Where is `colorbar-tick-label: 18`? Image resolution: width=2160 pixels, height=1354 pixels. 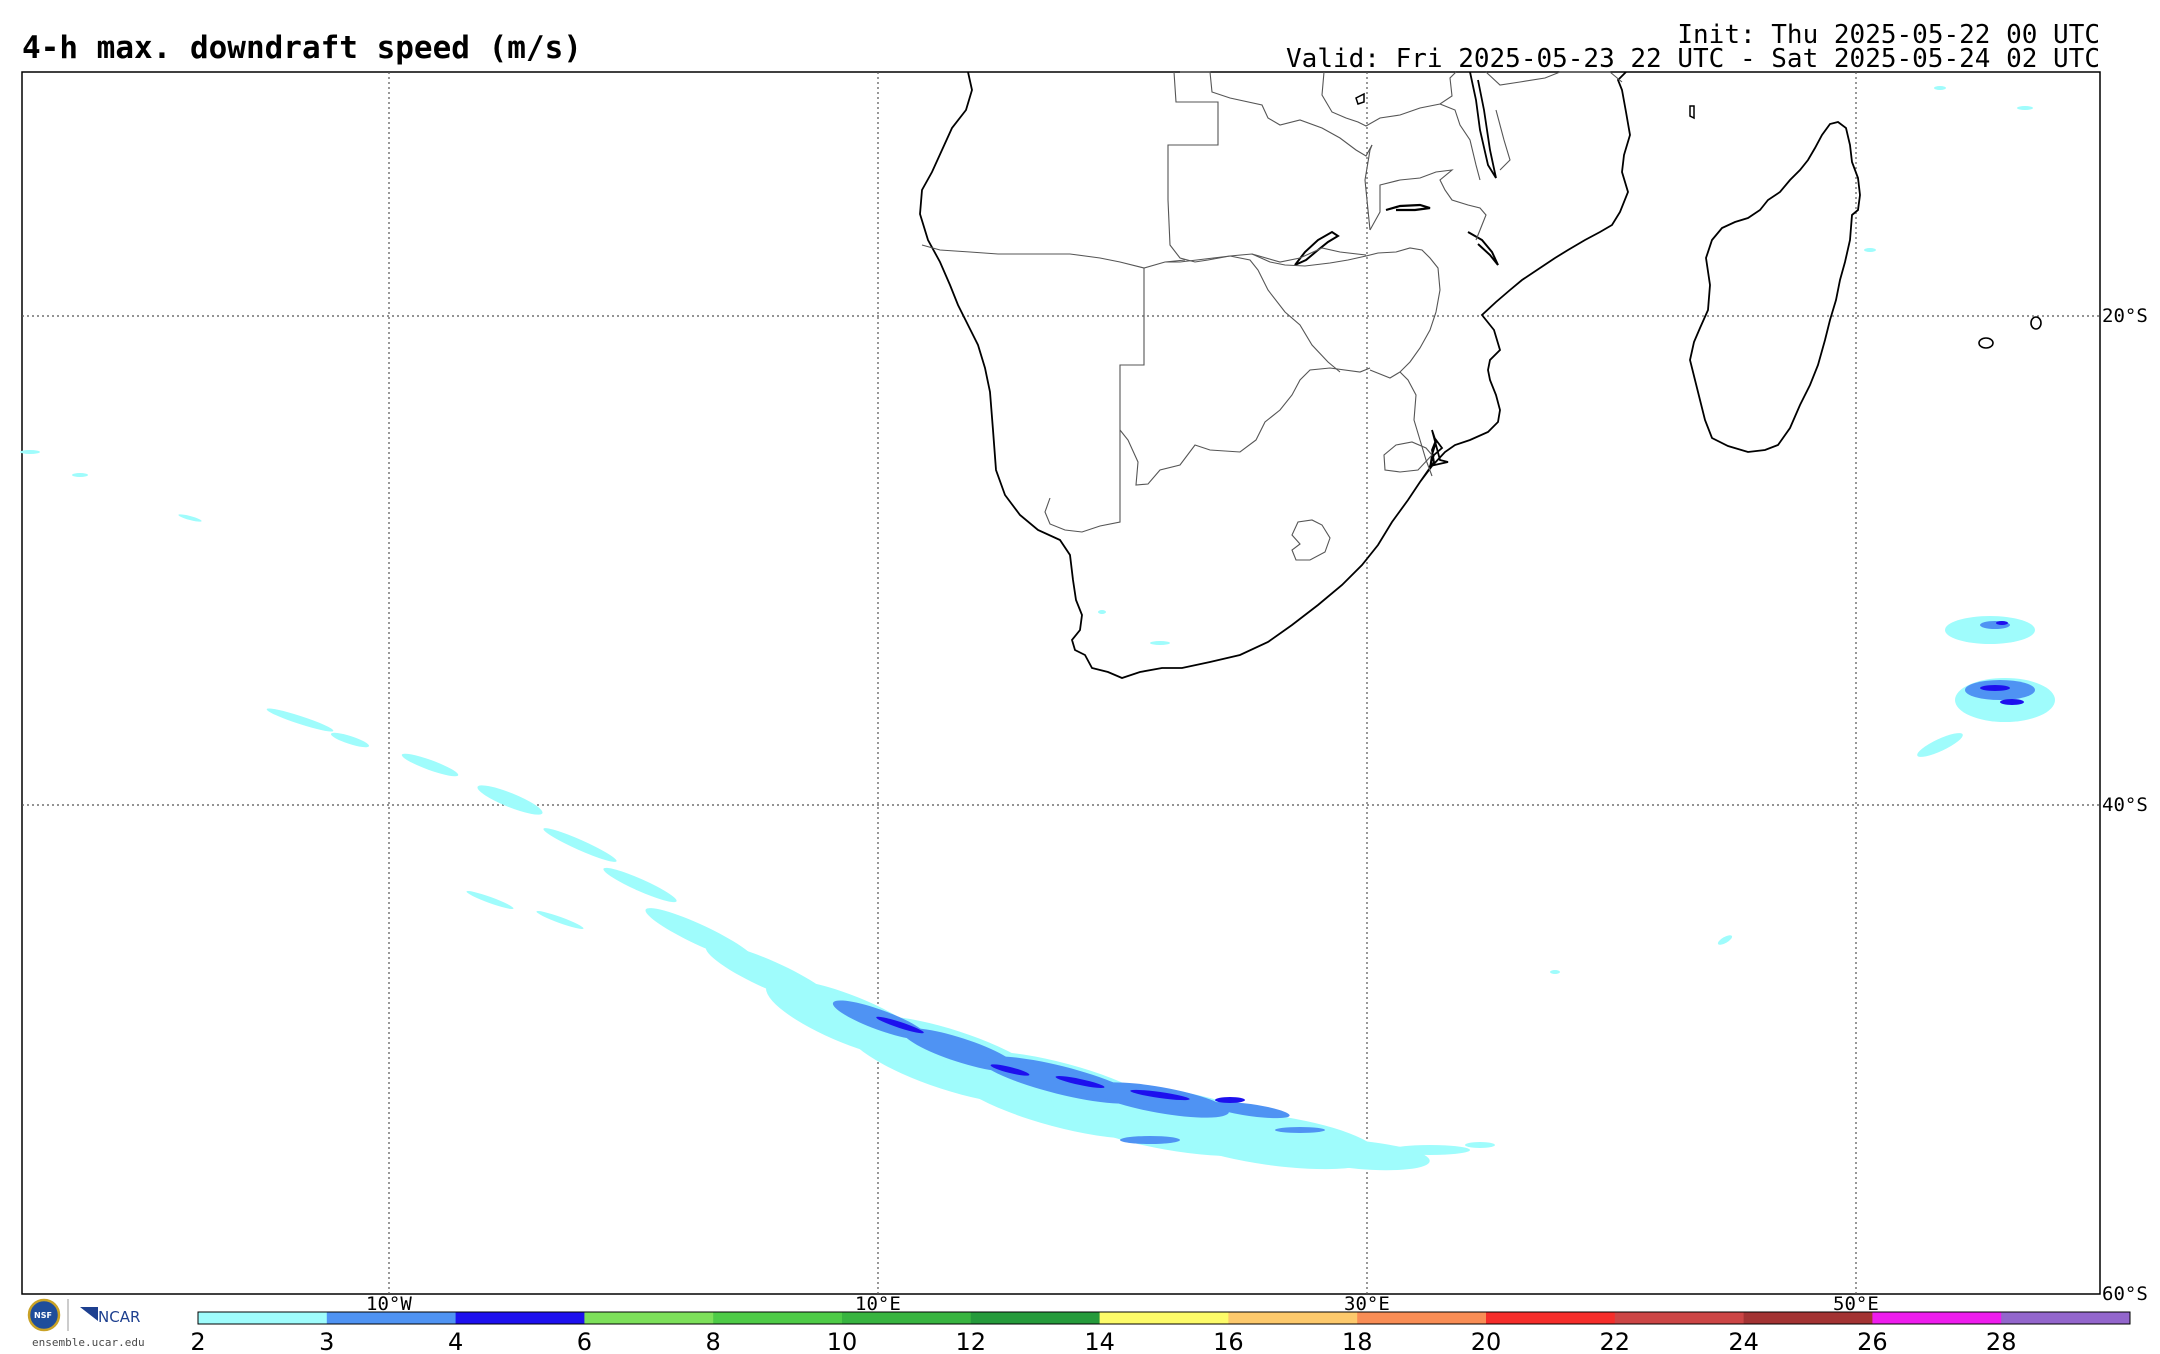 colorbar-tick-label: 18 is located at coordinates (1357, 1341).